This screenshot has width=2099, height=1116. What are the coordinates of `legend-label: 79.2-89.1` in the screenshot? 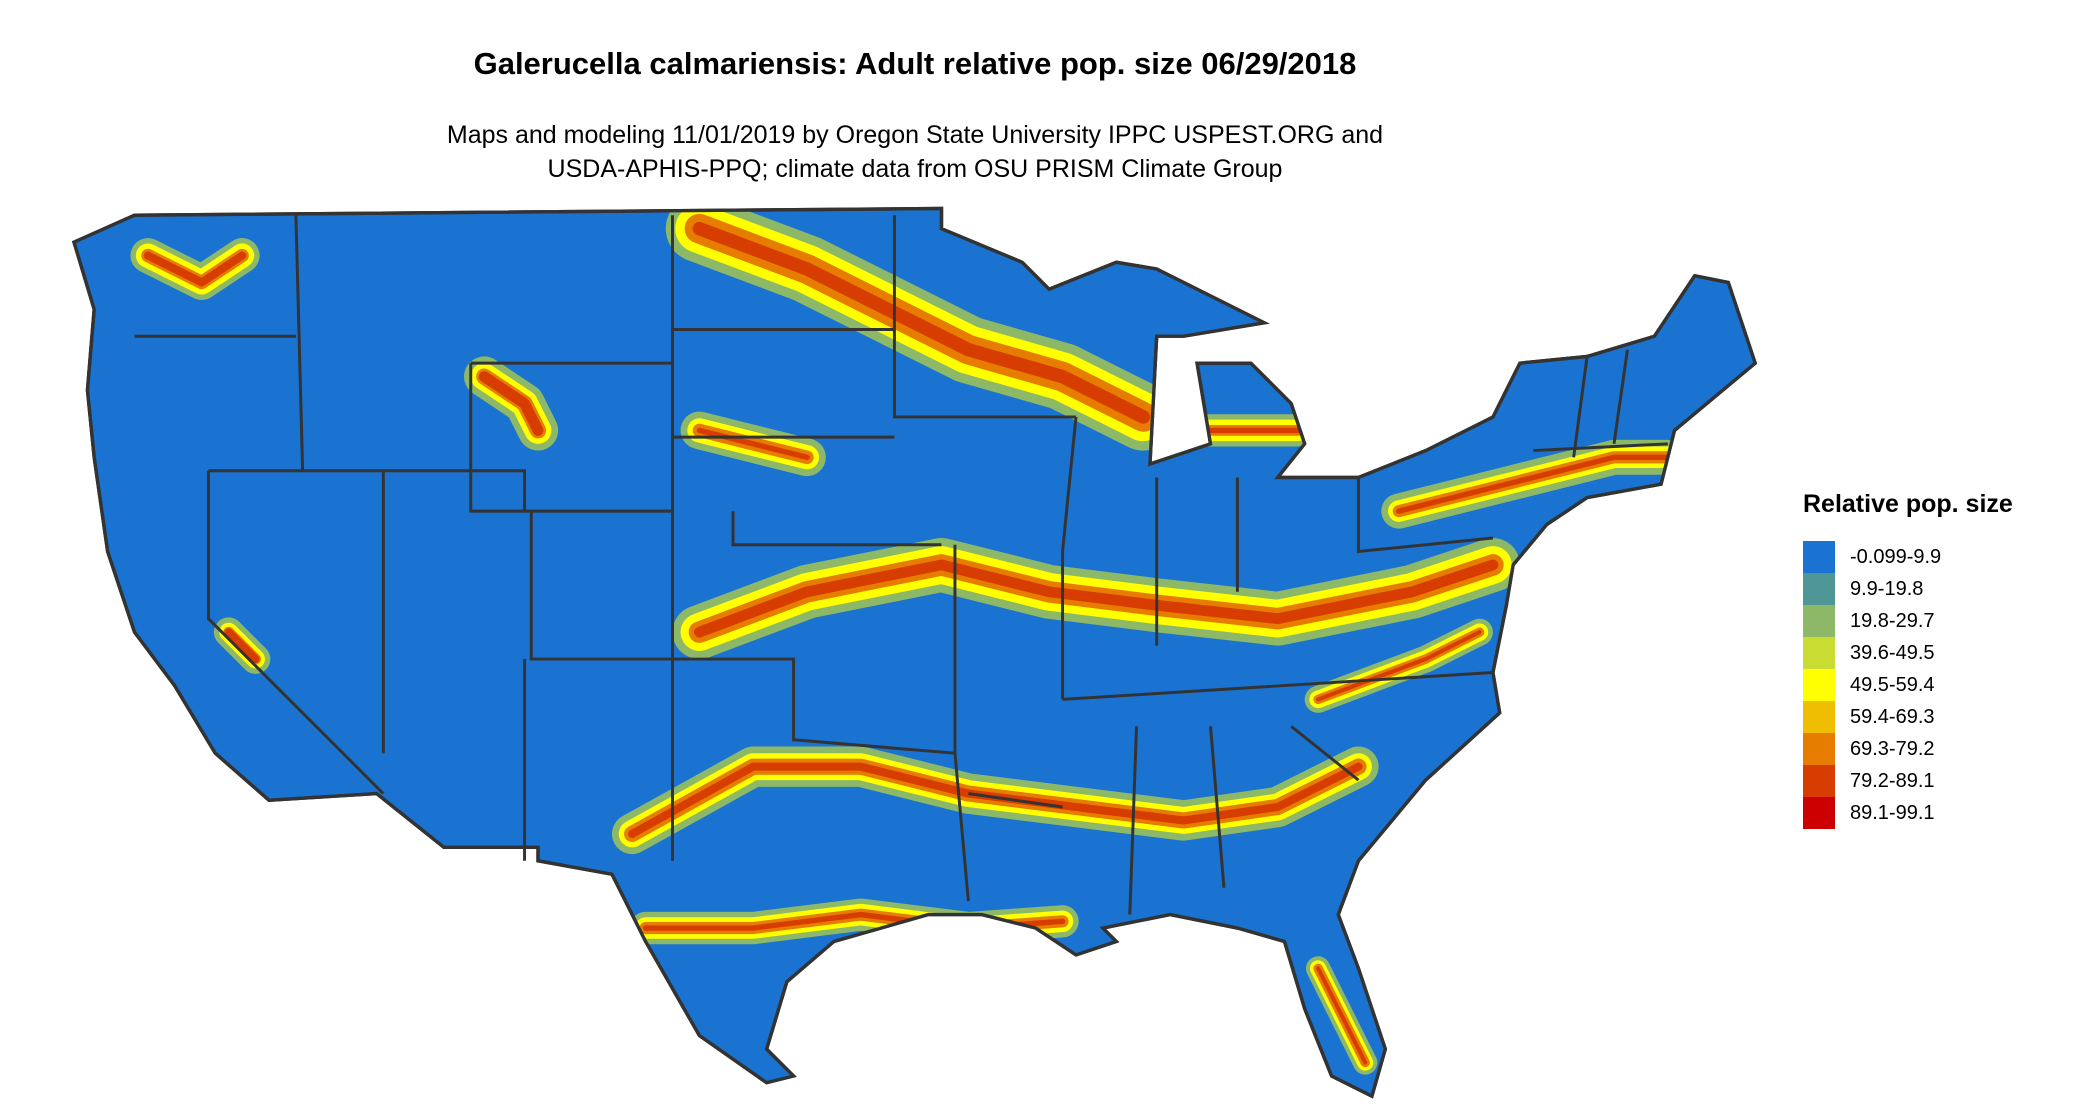 It's located at (1892, 780).